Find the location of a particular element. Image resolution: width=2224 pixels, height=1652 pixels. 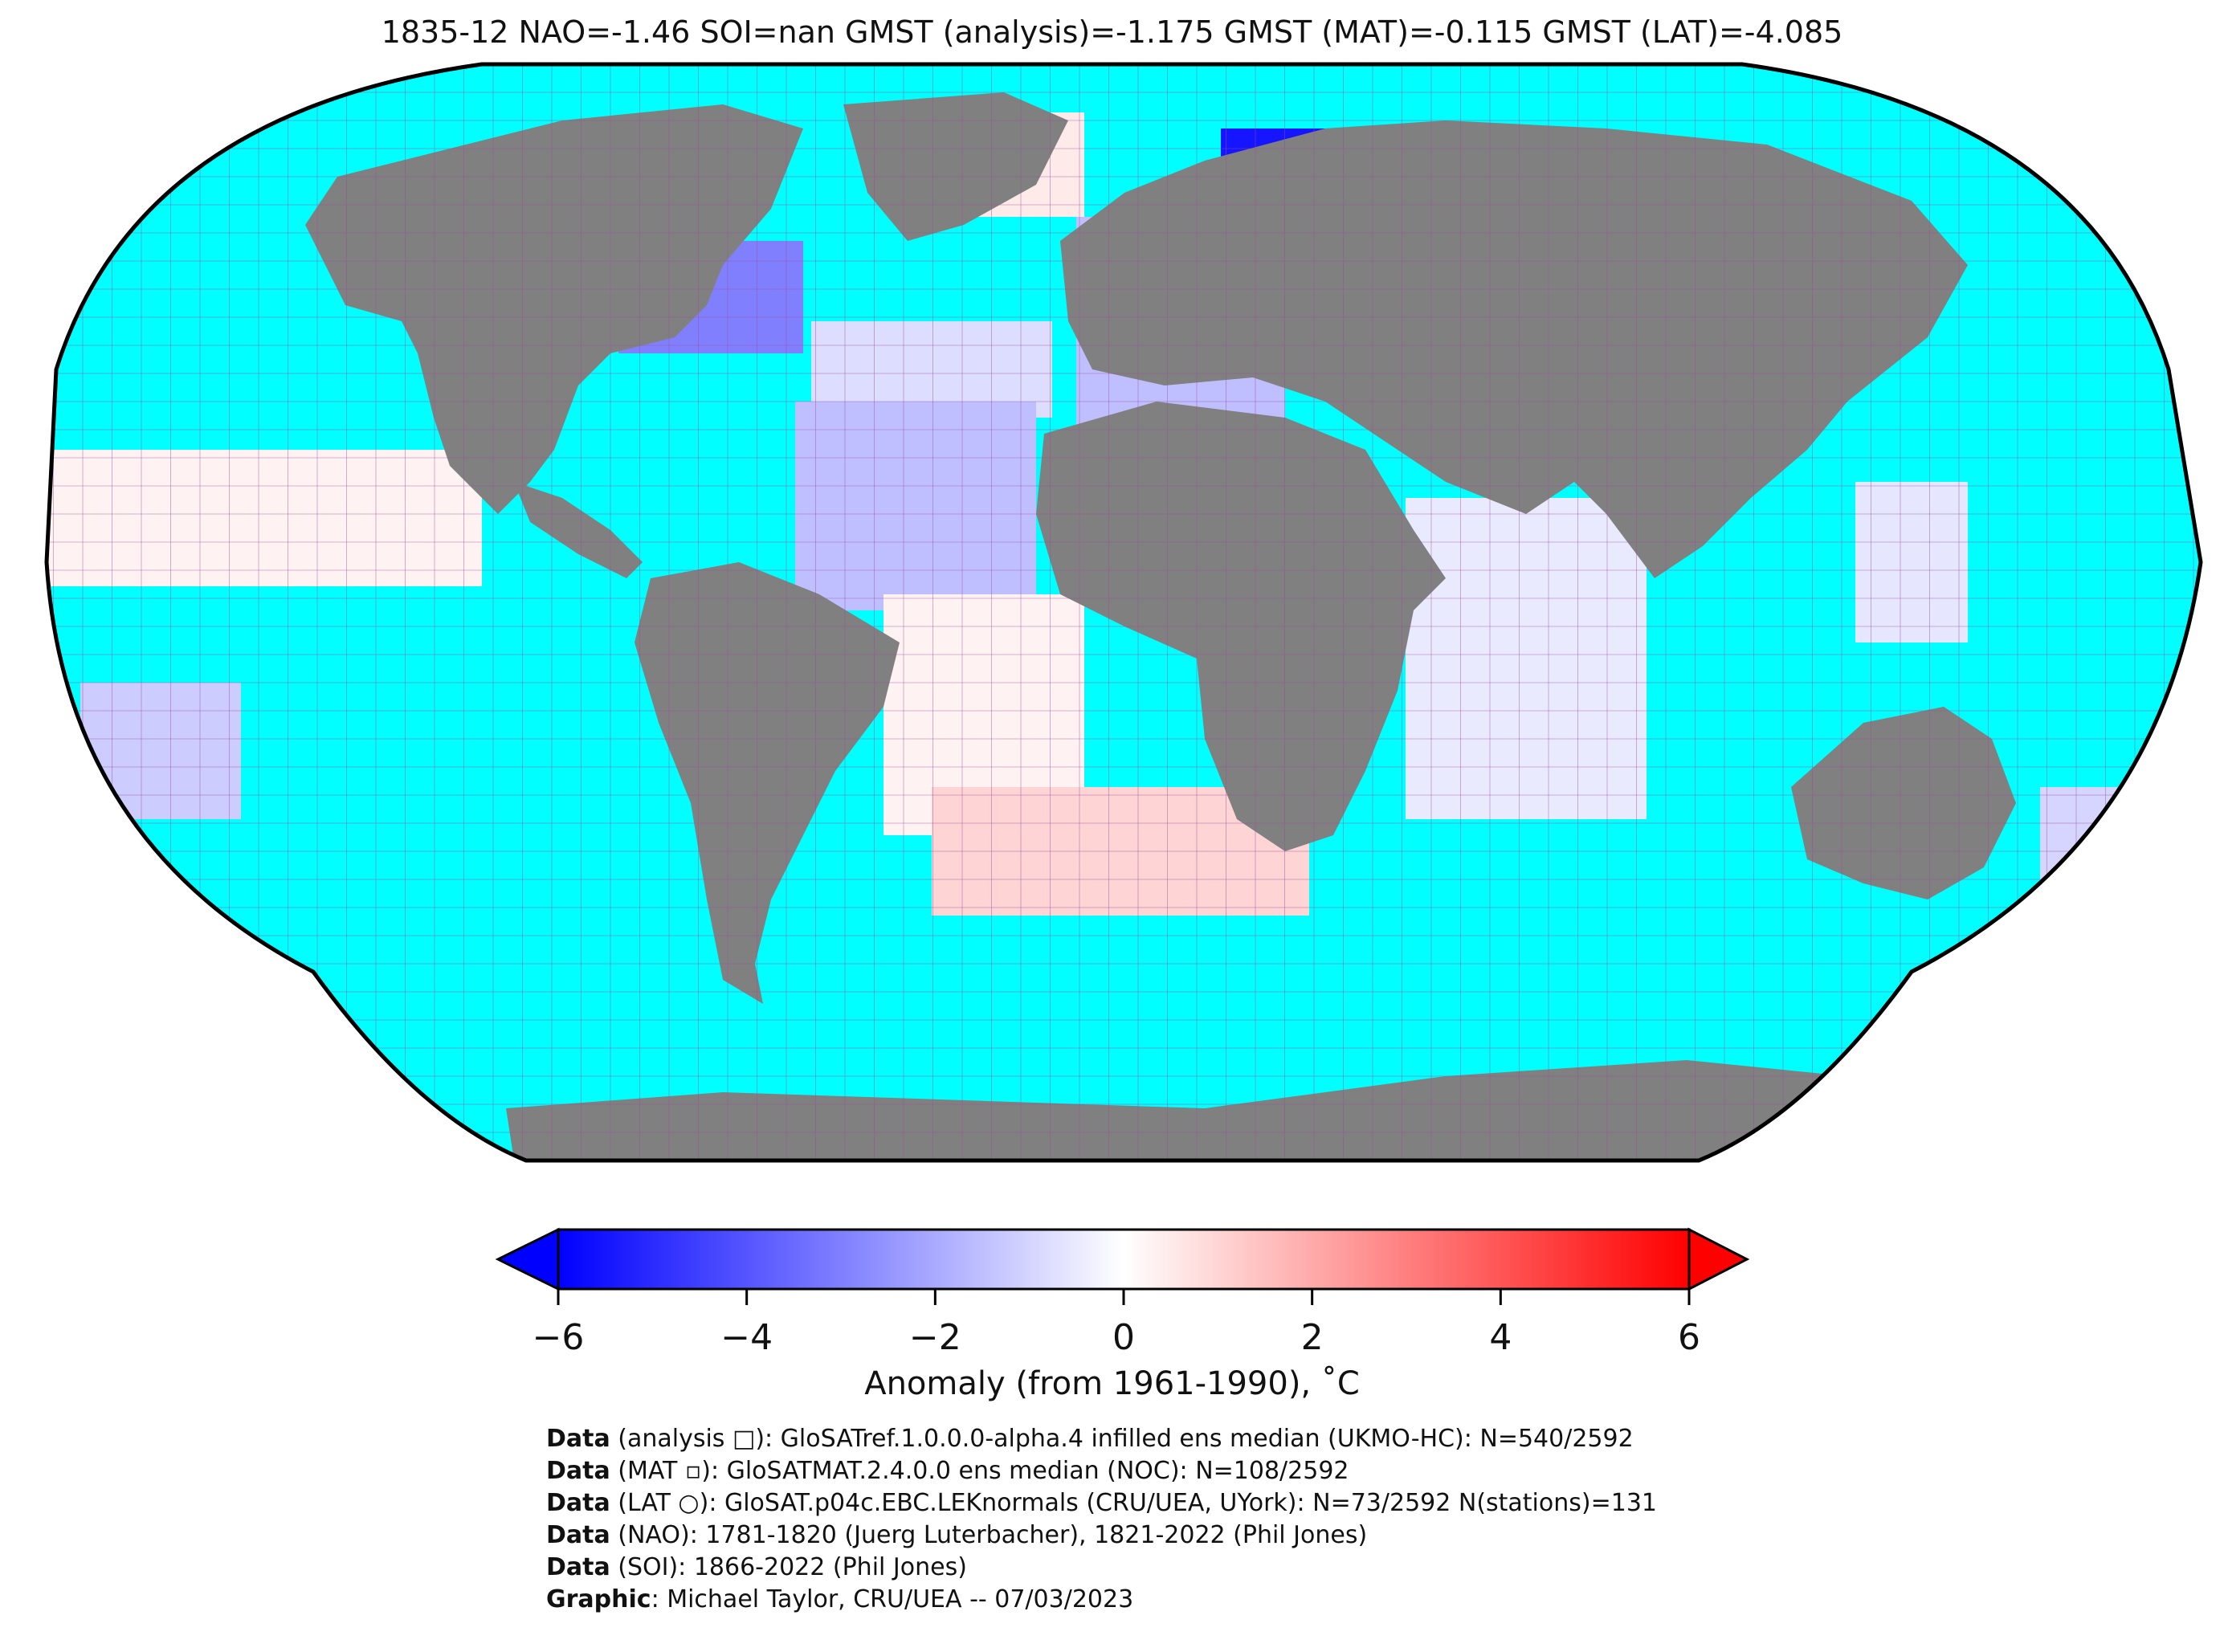

colorbar-extend-high is located at coordinates (1718, 1259).